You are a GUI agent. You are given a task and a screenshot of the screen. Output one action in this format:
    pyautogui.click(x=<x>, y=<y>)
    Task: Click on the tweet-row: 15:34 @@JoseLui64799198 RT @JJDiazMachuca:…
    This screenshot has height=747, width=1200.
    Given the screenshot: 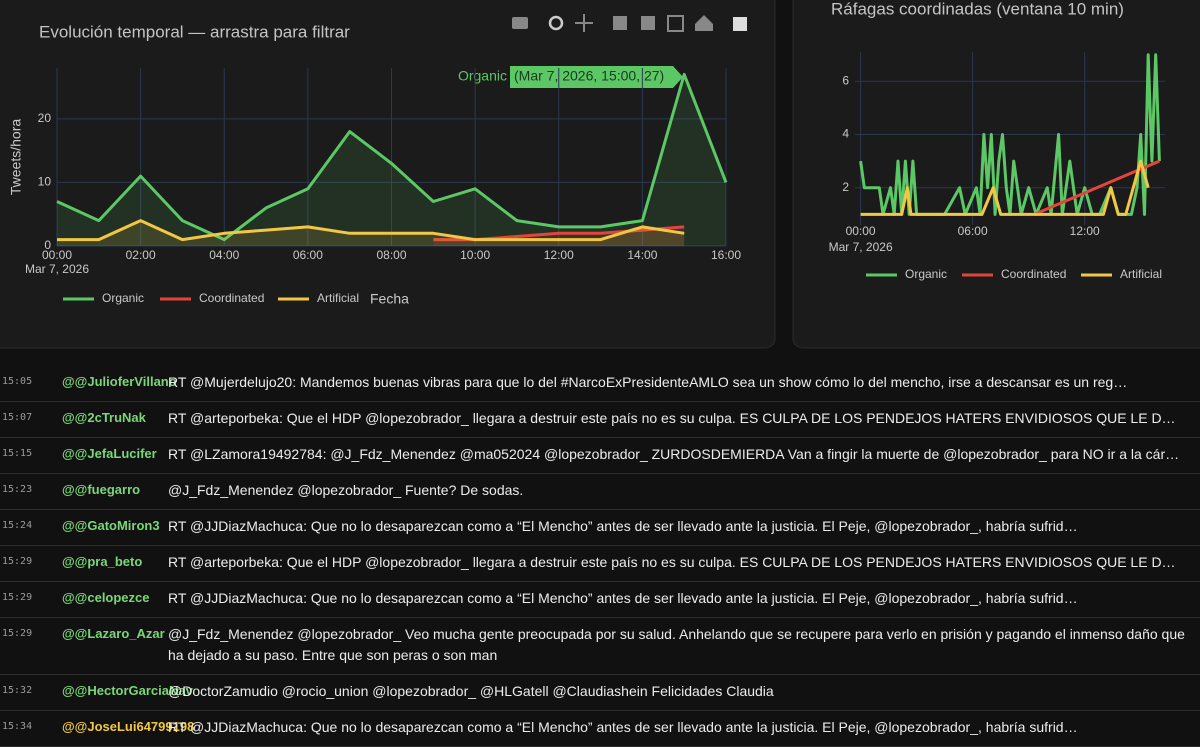 What is the action you would take?
    pyautogui.click(x=600, y=729)
    